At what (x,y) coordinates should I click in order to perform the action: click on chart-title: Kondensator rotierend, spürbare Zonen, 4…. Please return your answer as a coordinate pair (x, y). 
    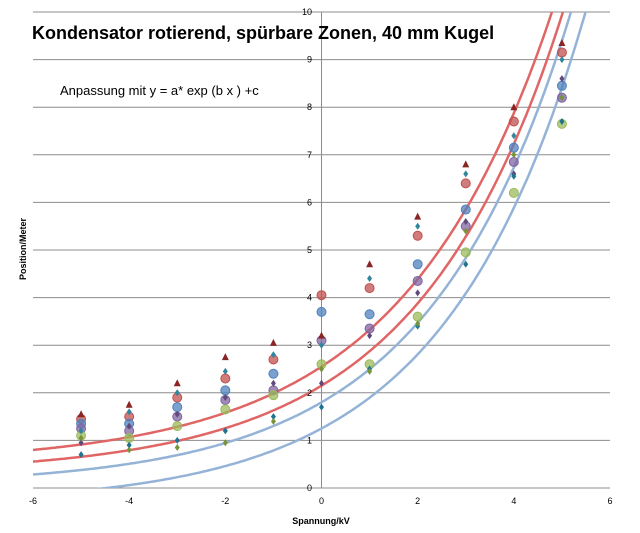
    Looking at the image, I should click on (263, 33).